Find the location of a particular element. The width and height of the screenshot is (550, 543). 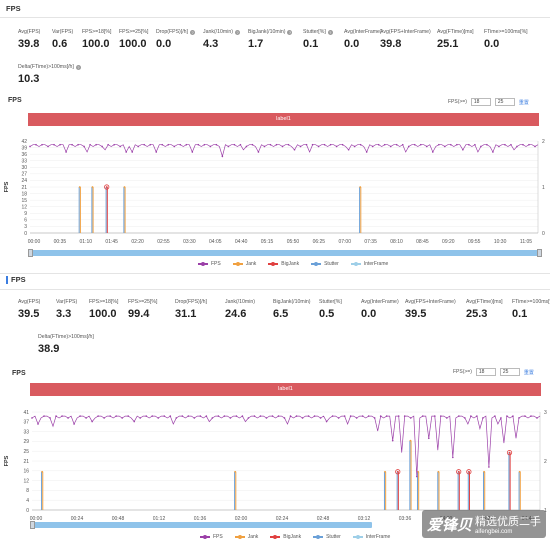

stat-fps-18: FPS>=18[%] 100.0 is located at coordinates (97, 39).